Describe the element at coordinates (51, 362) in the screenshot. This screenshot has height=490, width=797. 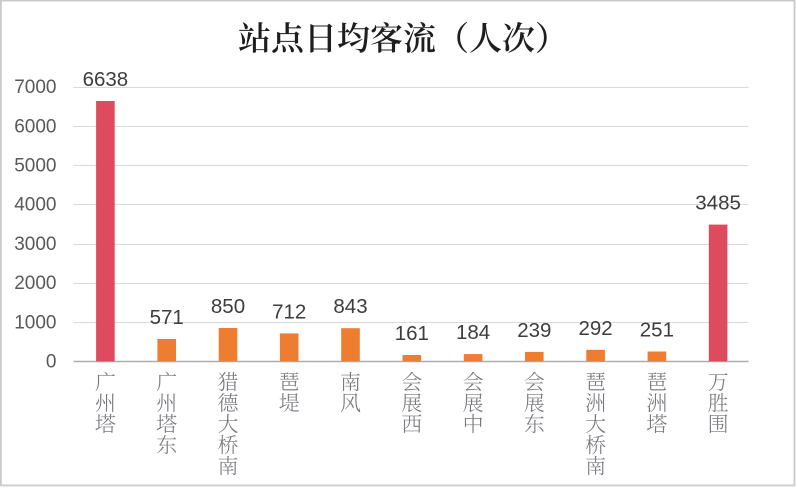
I see `svg-text: 0` at that location.